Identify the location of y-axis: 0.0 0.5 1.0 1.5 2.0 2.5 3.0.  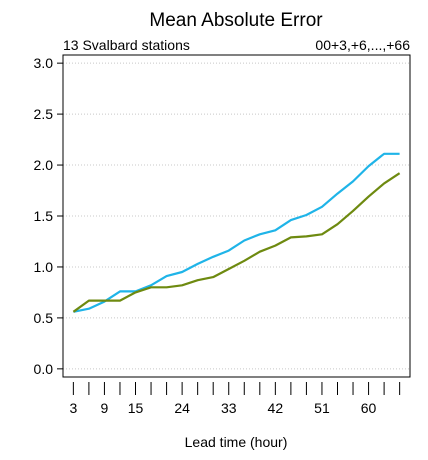
(48, 216).